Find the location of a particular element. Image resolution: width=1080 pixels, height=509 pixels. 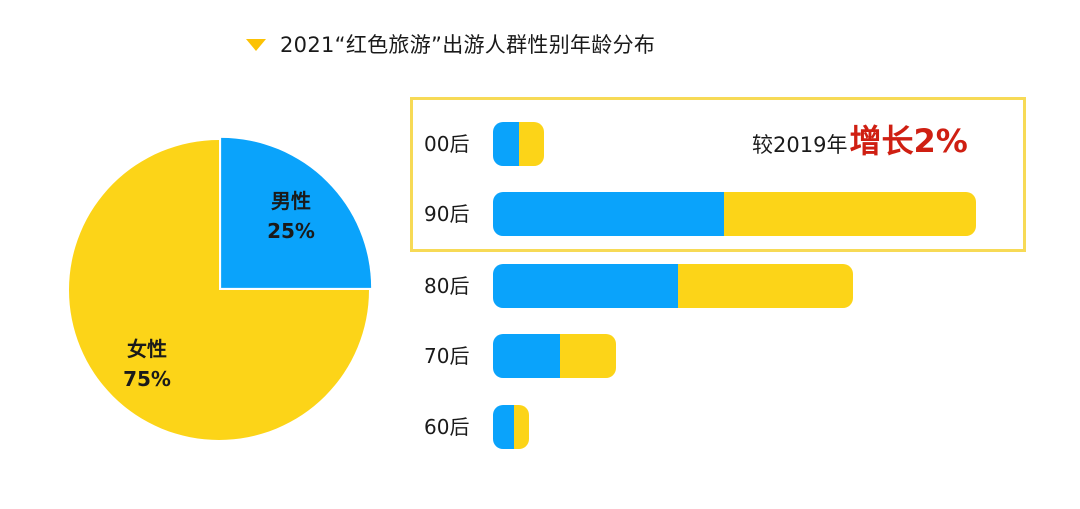

chart-title: 2021“红色旅游”出游人群性别年龄分布 is located at coordinates (450, 44).